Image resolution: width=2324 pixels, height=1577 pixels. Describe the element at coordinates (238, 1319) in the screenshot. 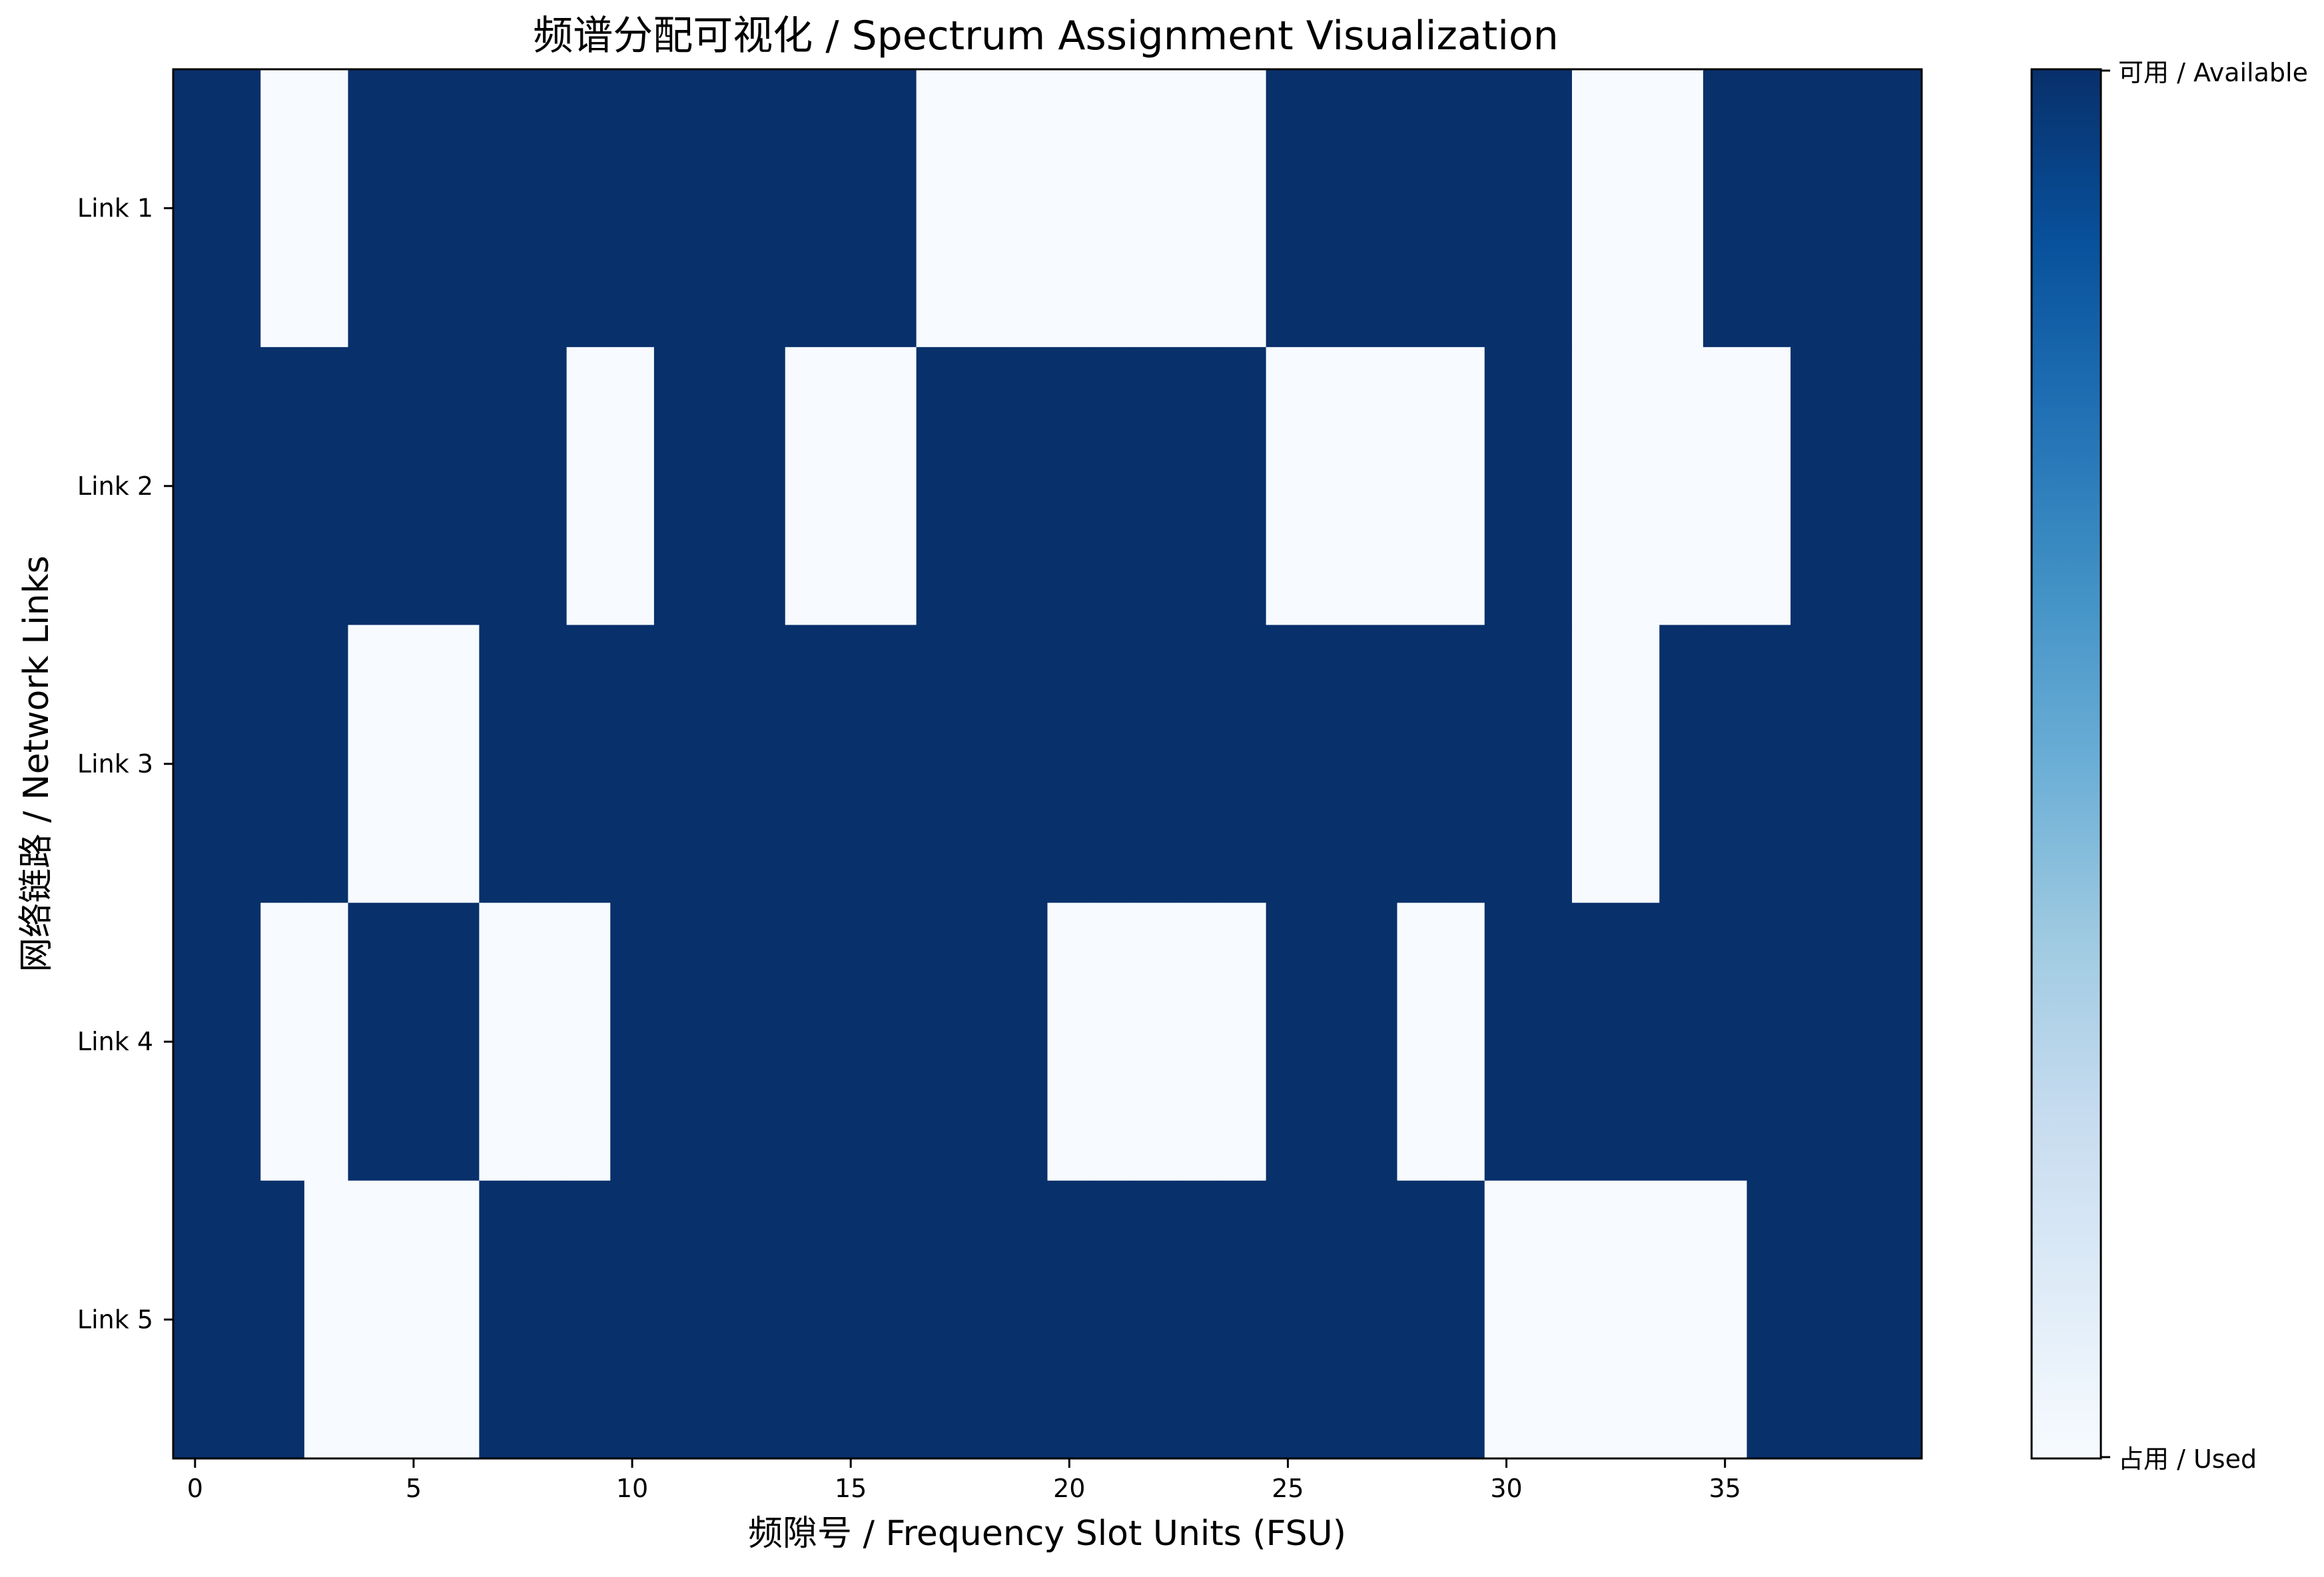

I see `heatmap-cell-link5-slot1` at that location.